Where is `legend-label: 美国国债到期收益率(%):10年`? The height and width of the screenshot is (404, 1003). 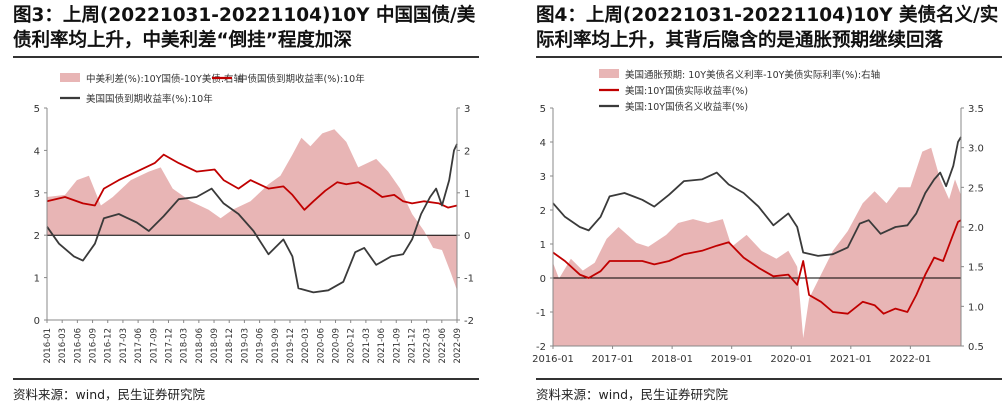 legend-label: 美国国债到期收益率(%):10年 is located at coordinates (149, 99).